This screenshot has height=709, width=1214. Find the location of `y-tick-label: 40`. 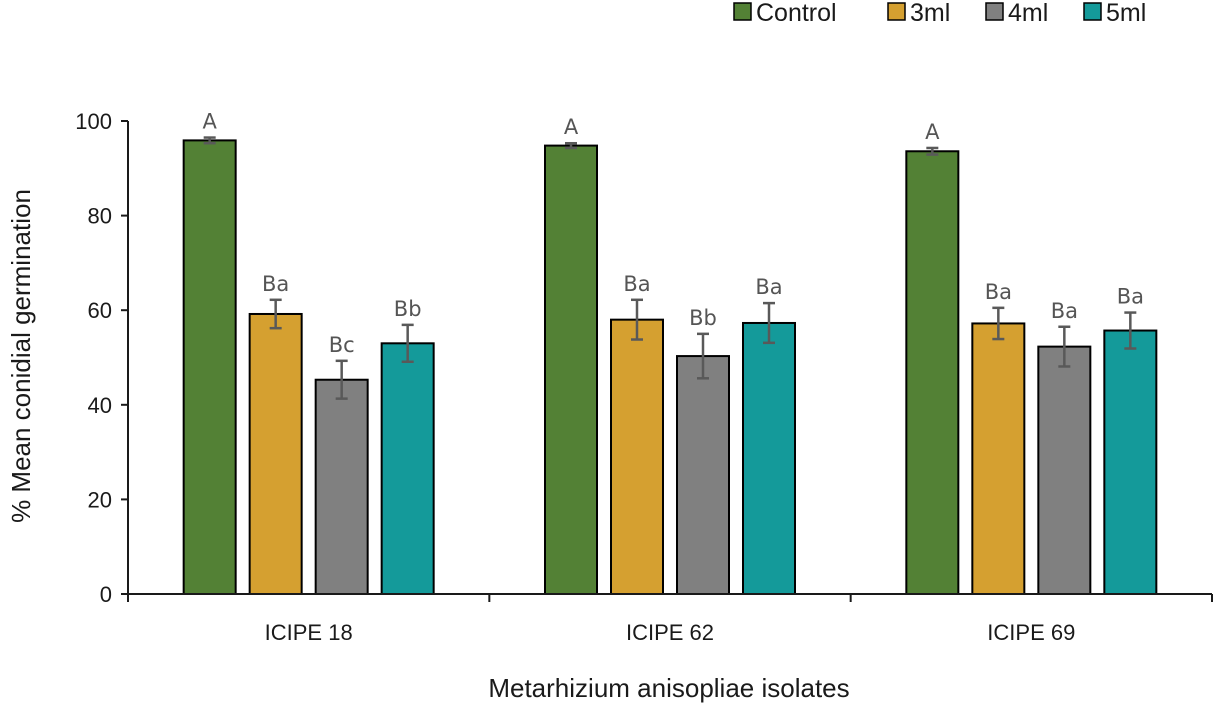

y-tick-label: 40 is located at coordinates (100, 405).